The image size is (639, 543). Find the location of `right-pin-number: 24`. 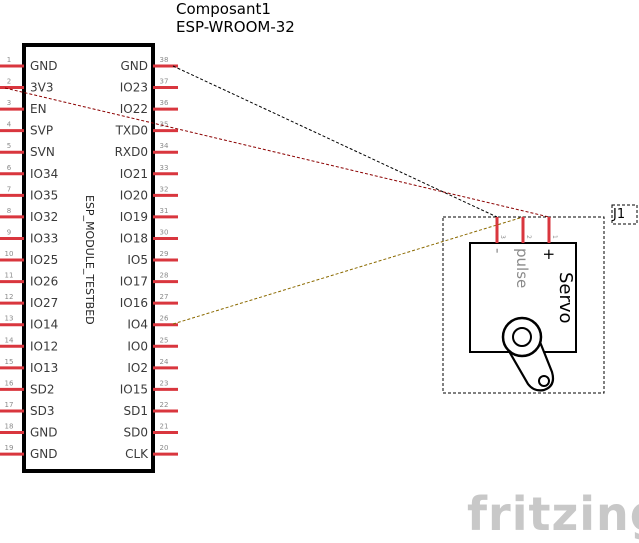

right-pin-number: 24 is located at coordinates (164, 362).